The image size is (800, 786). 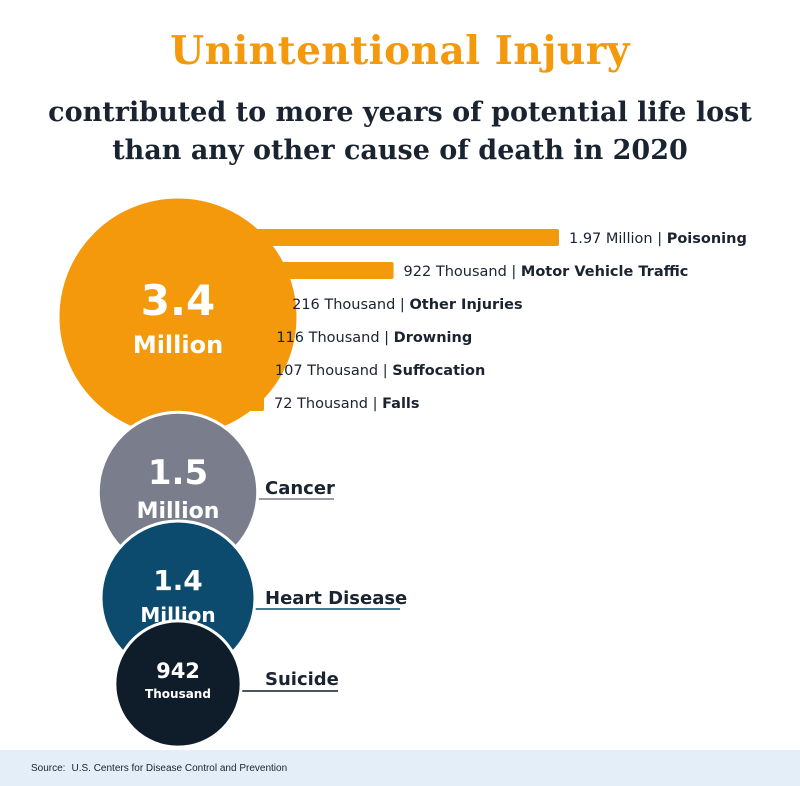 What do you see at coordinates (321, 270) in the screenshot?
I see `bar-motor-vehicle-traffic` at bounding box center [321, 270].